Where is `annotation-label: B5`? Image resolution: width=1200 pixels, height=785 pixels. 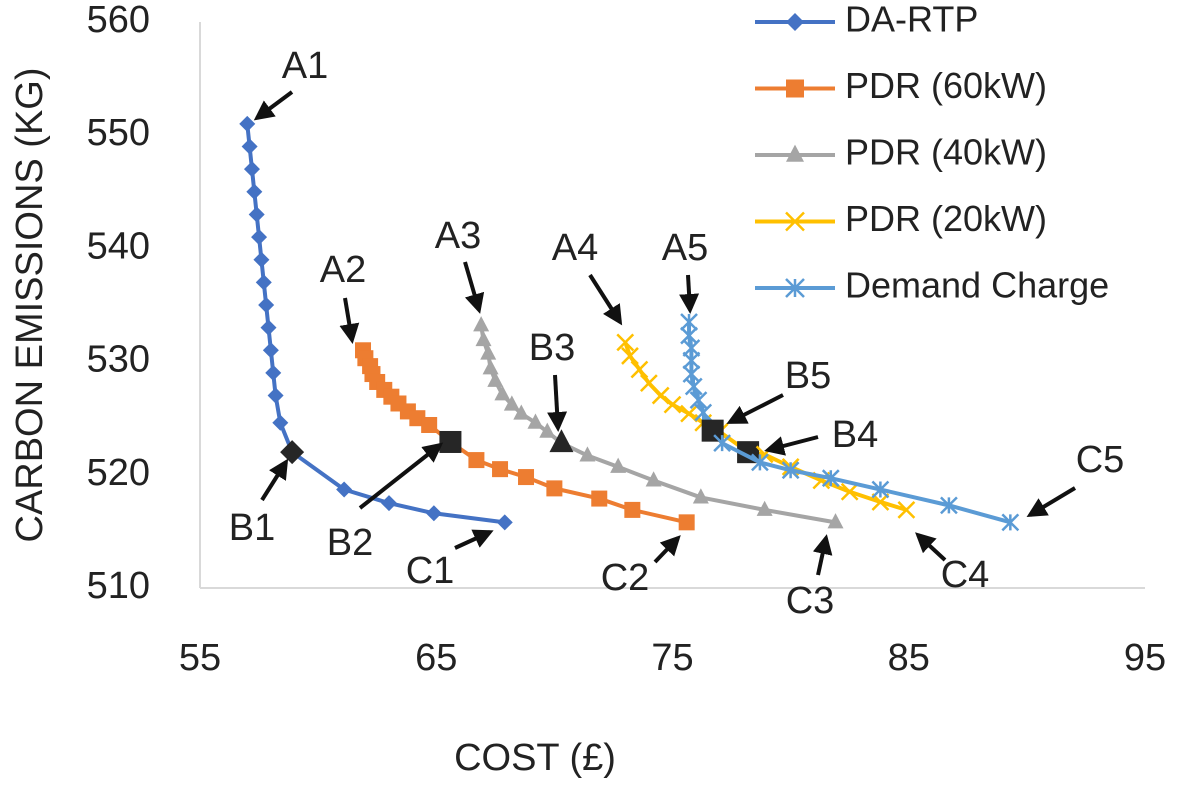
annotation-label: B5 is located at coordinates (808, 376).